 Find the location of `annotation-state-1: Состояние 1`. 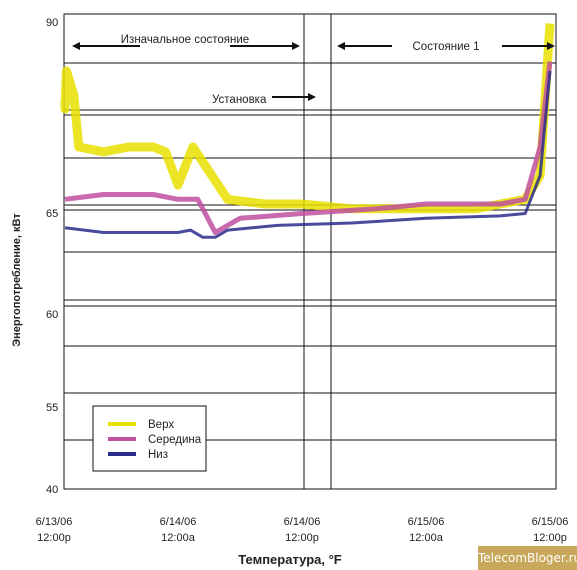

annotation-state-1: Состояние 1 is located at coordinates (446, 47).